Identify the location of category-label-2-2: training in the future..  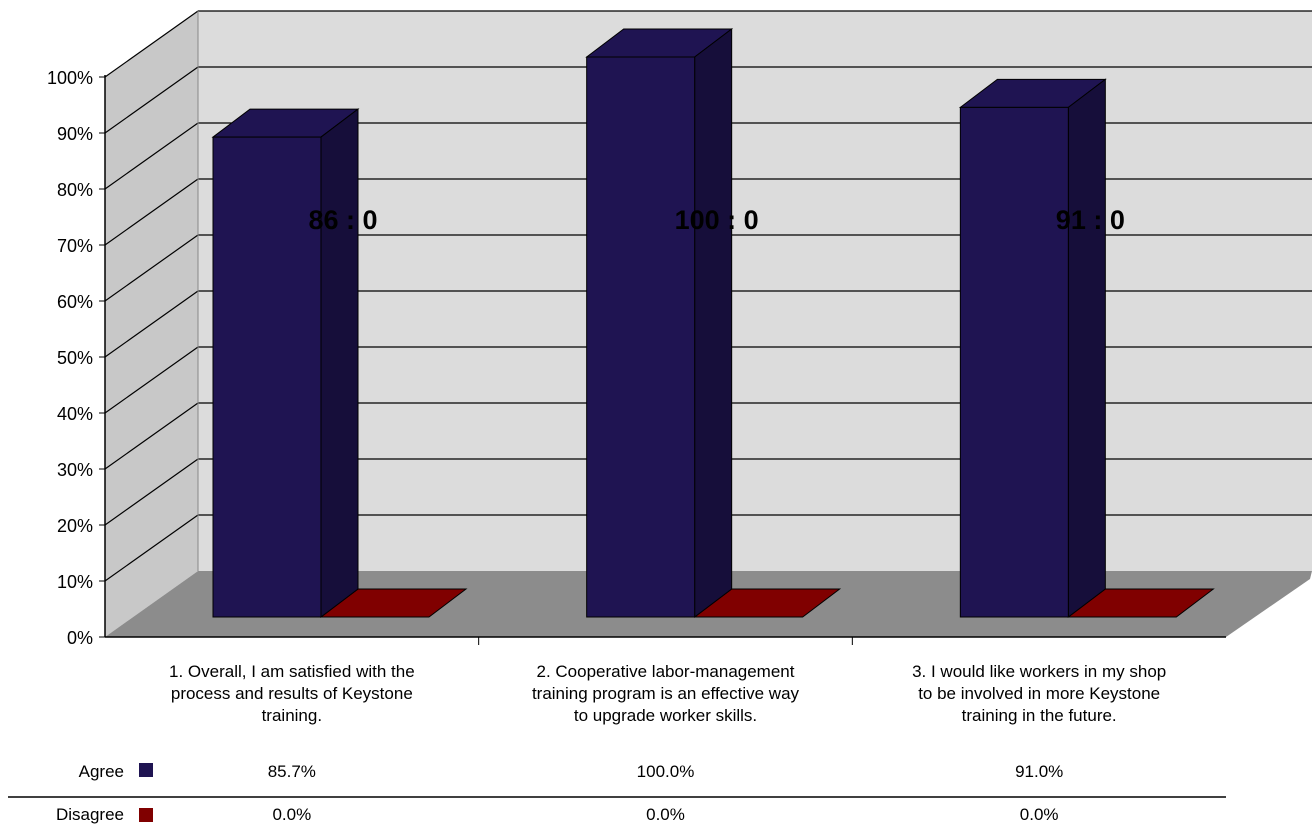
(1039, 715).